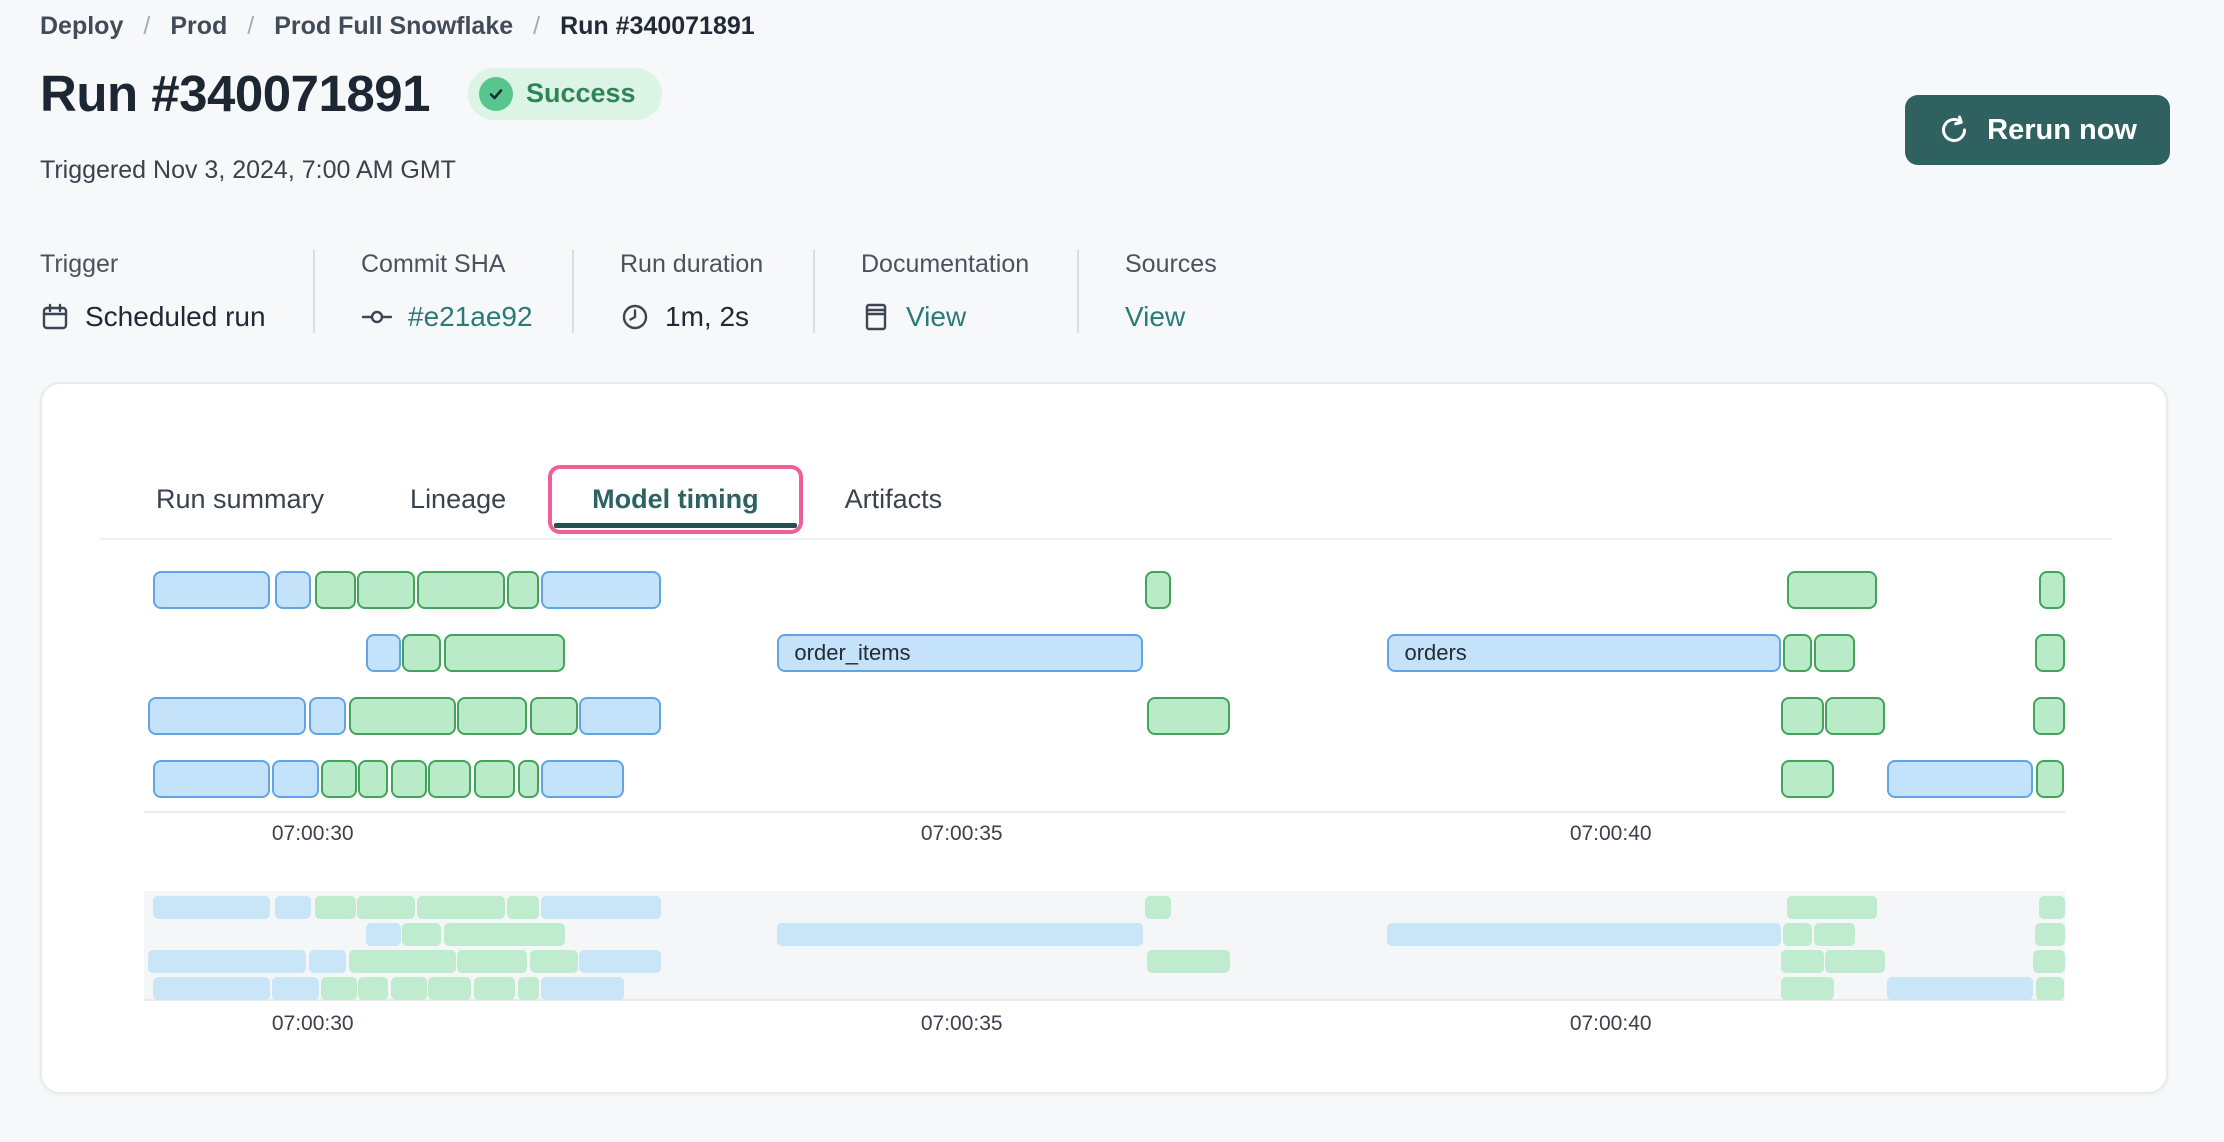  I want to click on gantt-bar-order-items: order_items, so click(960, 653).